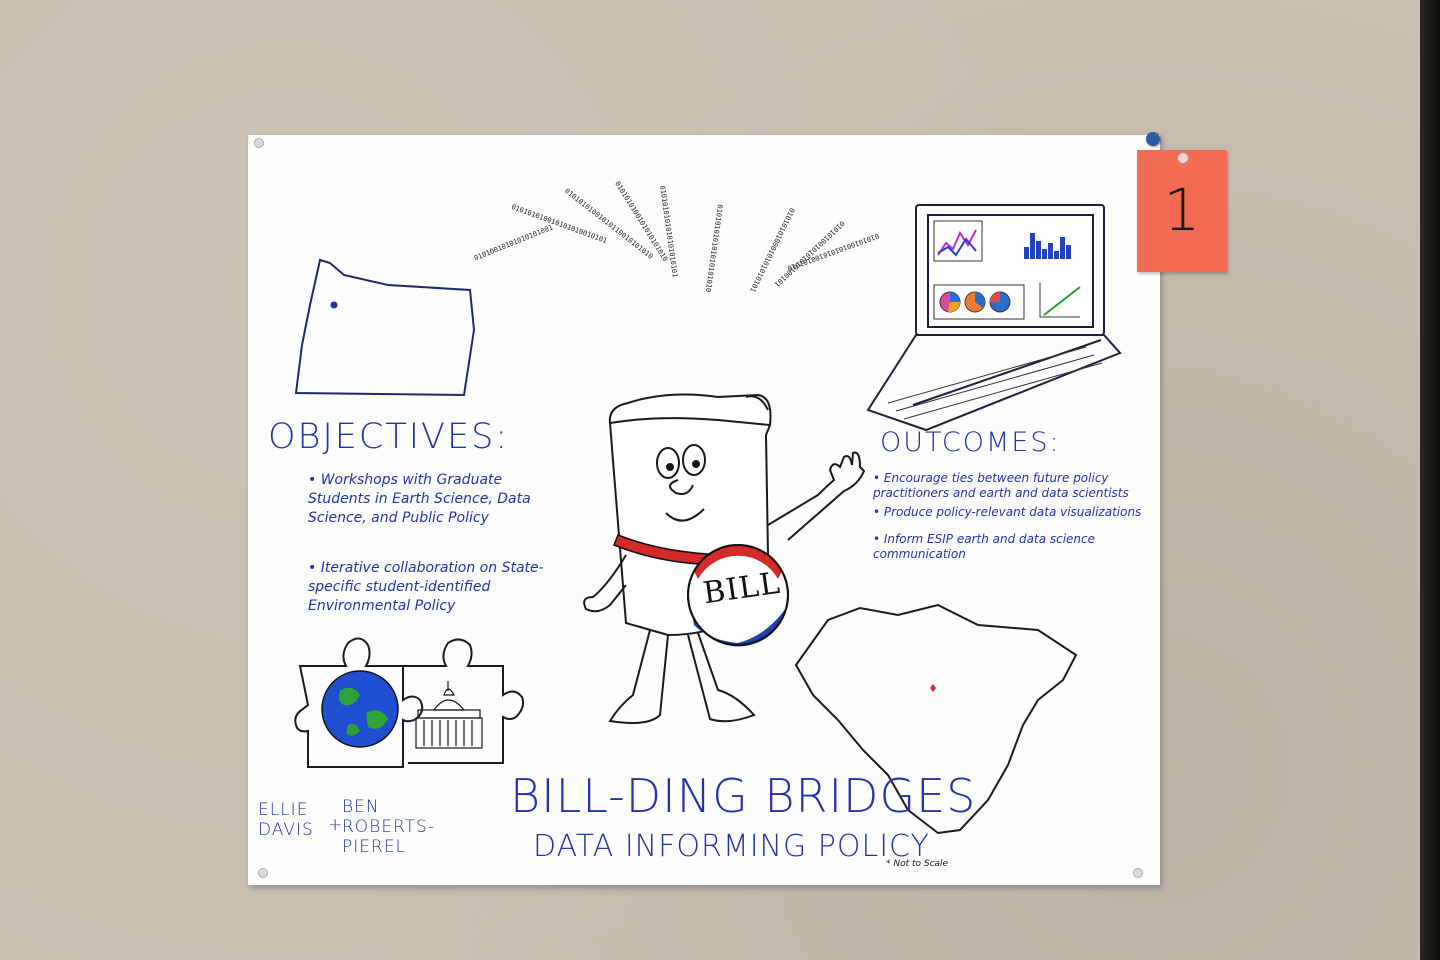  I want to click on objectives-heading: OBJECTIVES:, so click(389, 437).